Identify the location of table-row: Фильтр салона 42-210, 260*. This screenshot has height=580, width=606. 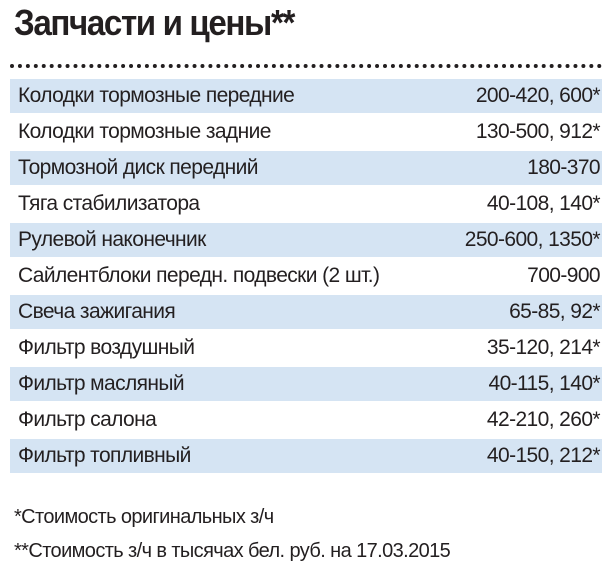
(306, 420).